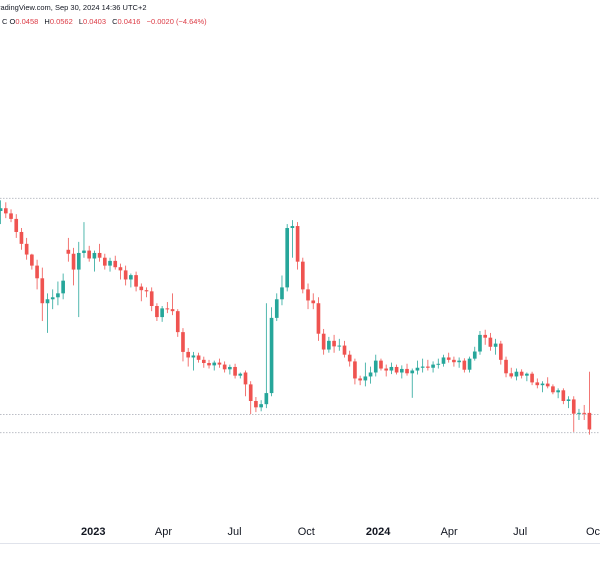 This screenshot has height=561, width=600. I want to click on x-axis-rule, so click(300, 543).